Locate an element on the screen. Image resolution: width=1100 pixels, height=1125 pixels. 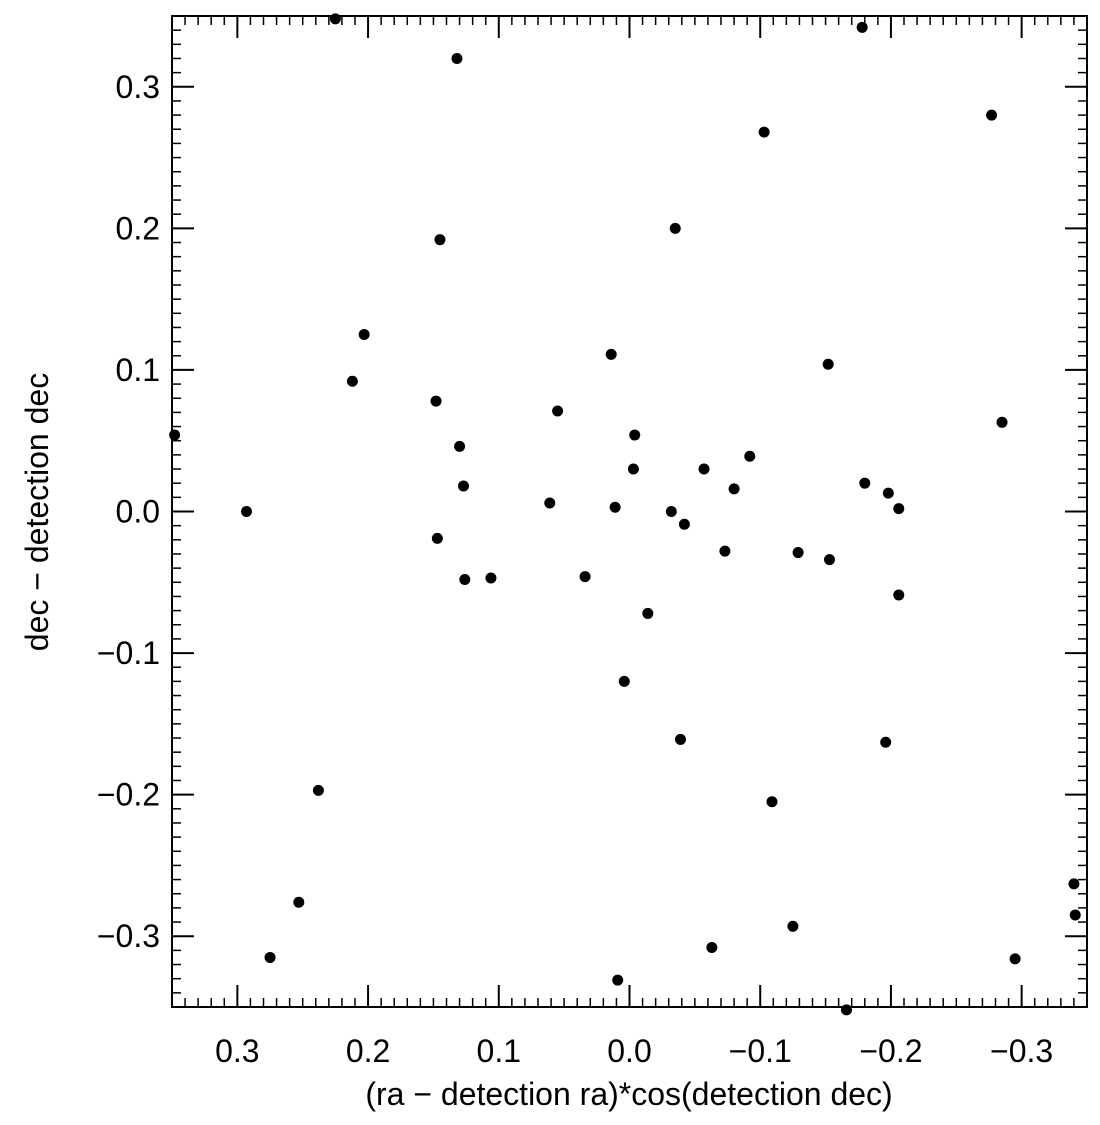
x-tick-label: −0.1 is located at coordinates (760, 1051).